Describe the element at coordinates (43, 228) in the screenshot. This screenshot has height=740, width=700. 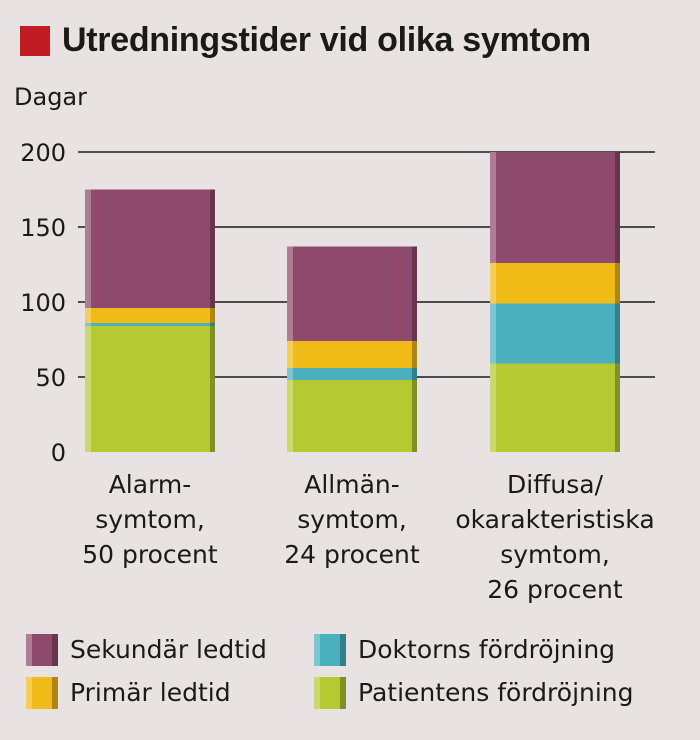
I see `y-tick-label: 150` at that location.